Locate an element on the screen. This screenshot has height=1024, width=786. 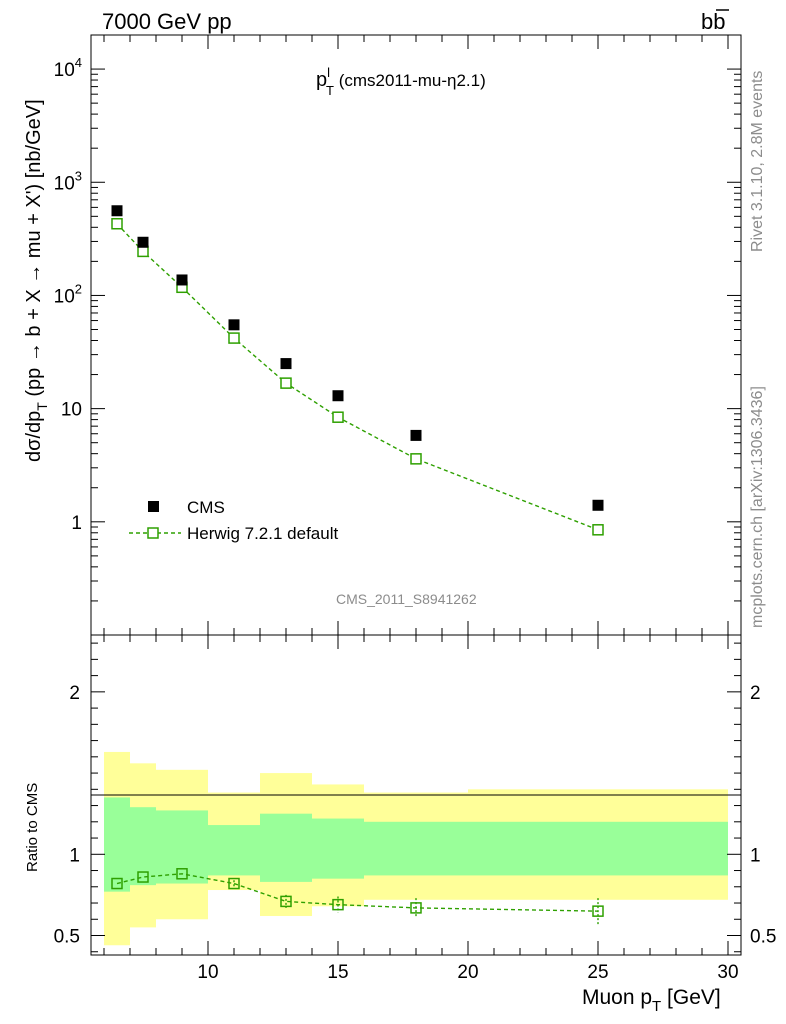
x-axis-label: Muon pT [GeV] is located at coordinates (651, 1000).